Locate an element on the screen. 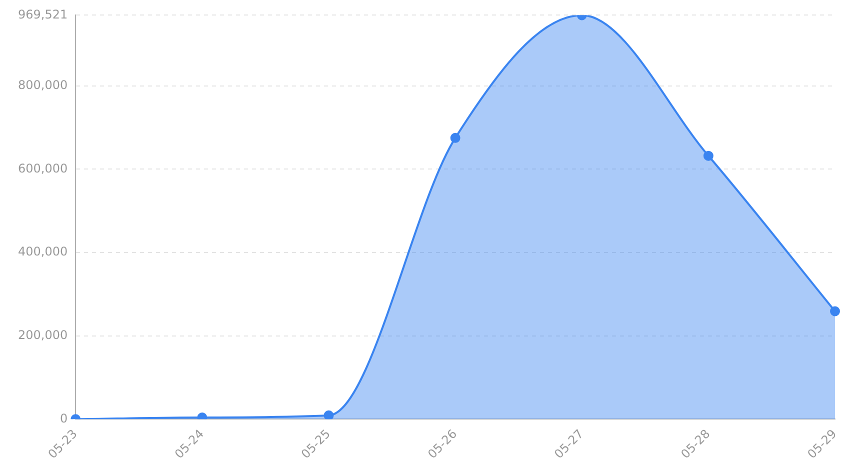 Image resolution: width=865 pixels, height=469 pixels. y-tick-label: 200,000 is located at coordinates (43, 335).